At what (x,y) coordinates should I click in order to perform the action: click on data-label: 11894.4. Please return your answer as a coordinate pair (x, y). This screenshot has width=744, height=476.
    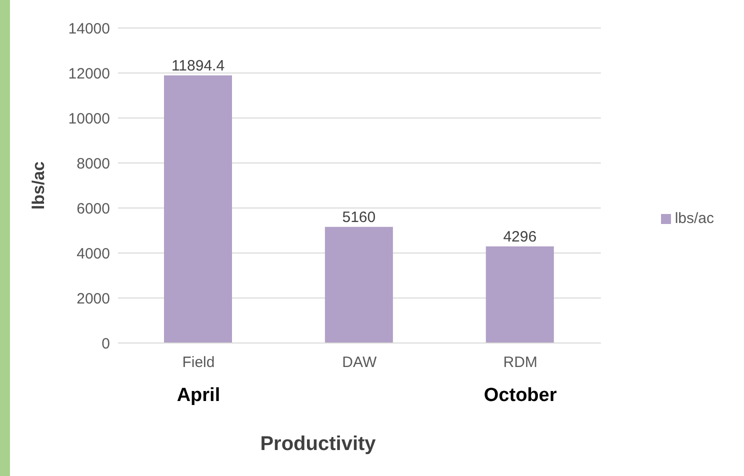
    Looking at the image, I should click on (198, 65).